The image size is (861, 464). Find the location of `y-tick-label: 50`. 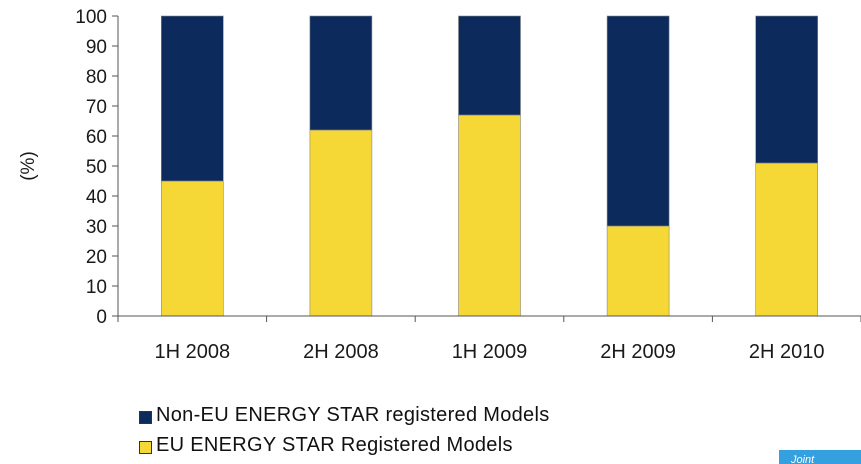

y-tick-label: 50 is located at coordinates (96, 167).